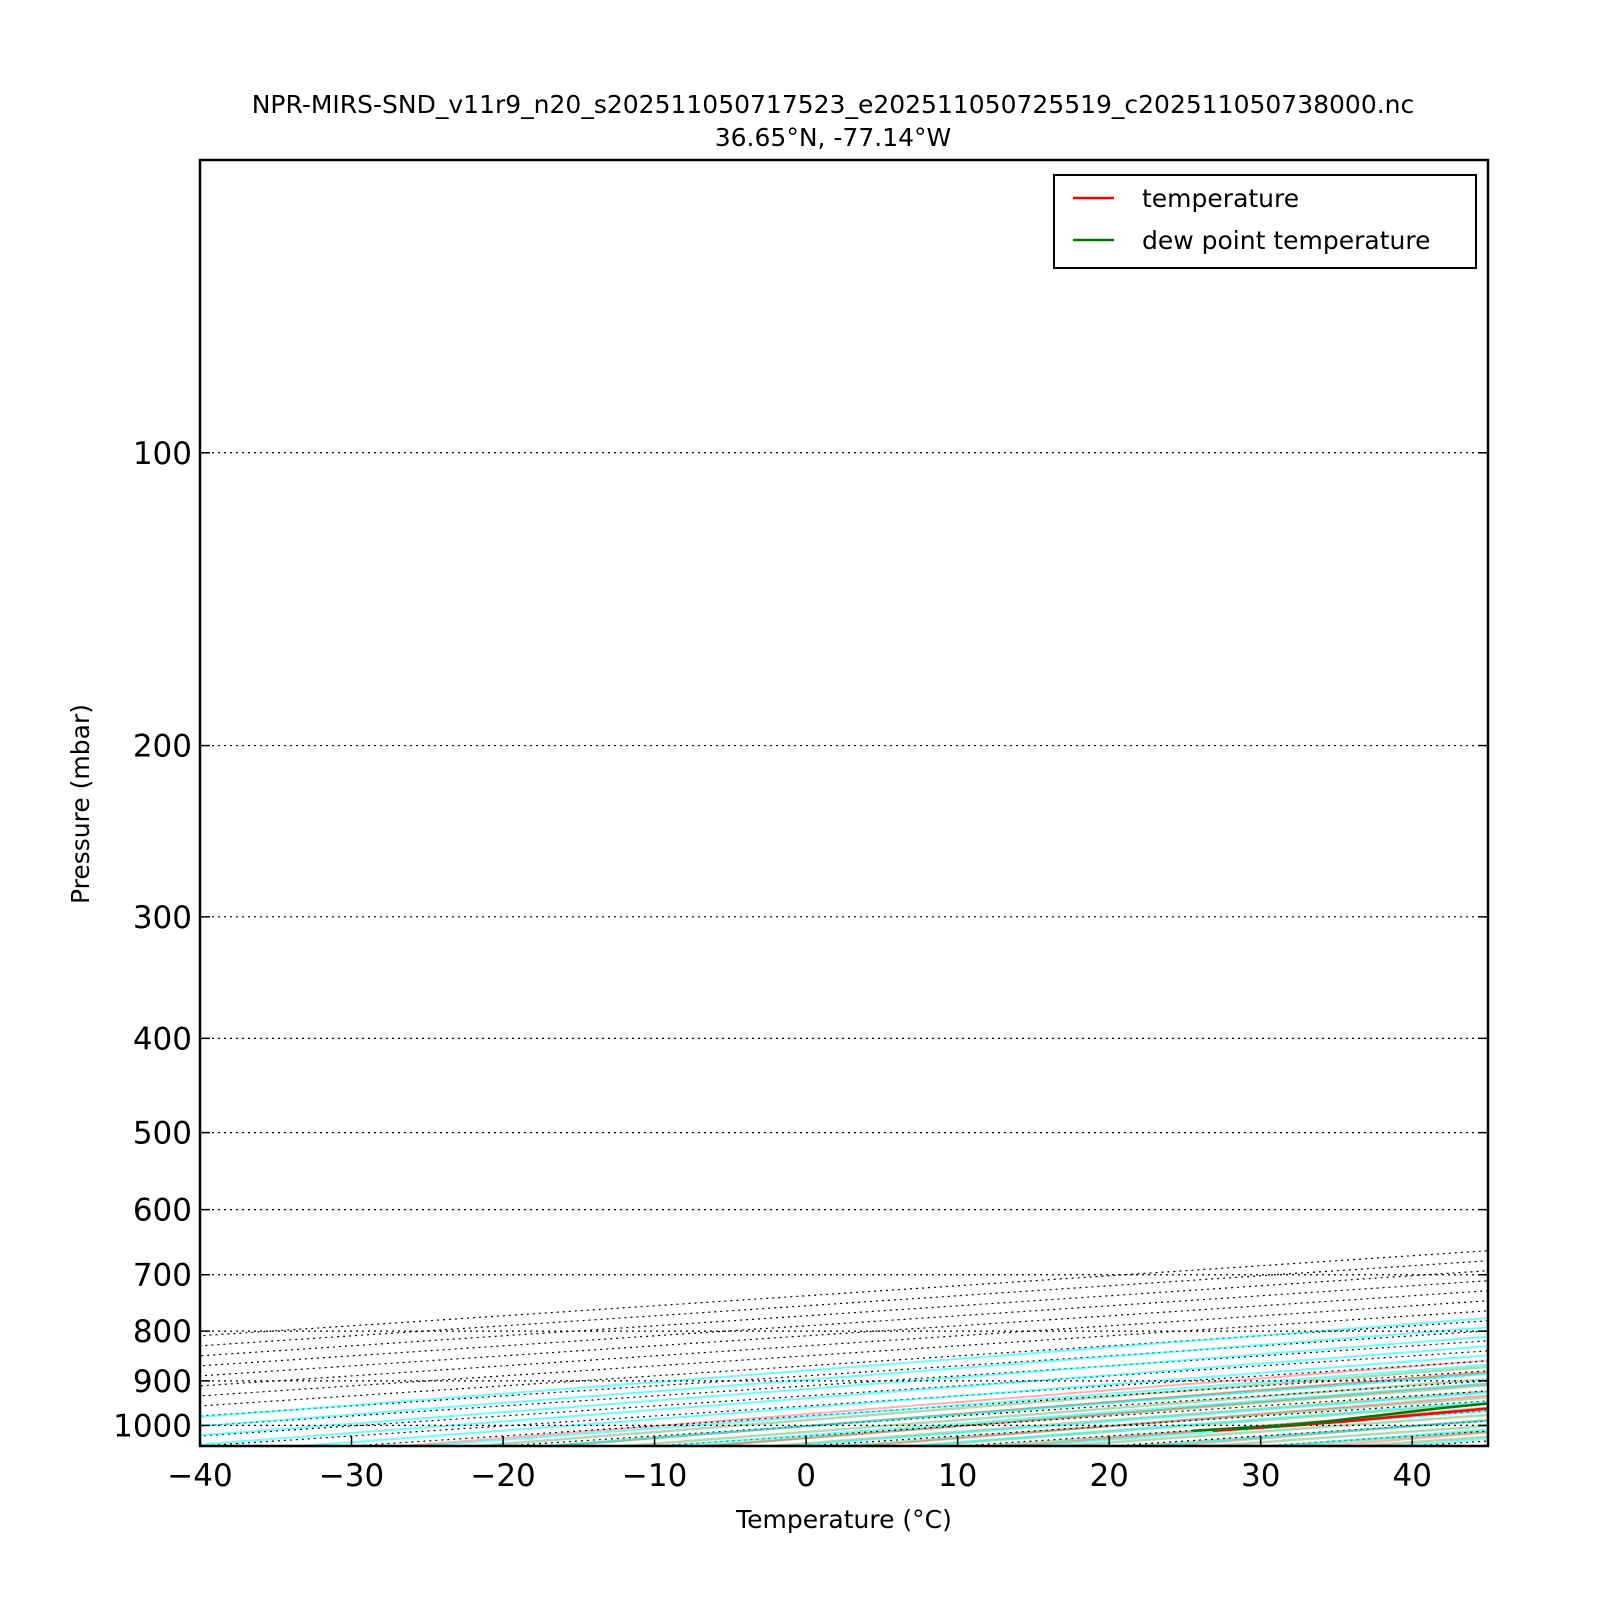  I want to click on x-tick-label: 20, so click(1108, 1476).